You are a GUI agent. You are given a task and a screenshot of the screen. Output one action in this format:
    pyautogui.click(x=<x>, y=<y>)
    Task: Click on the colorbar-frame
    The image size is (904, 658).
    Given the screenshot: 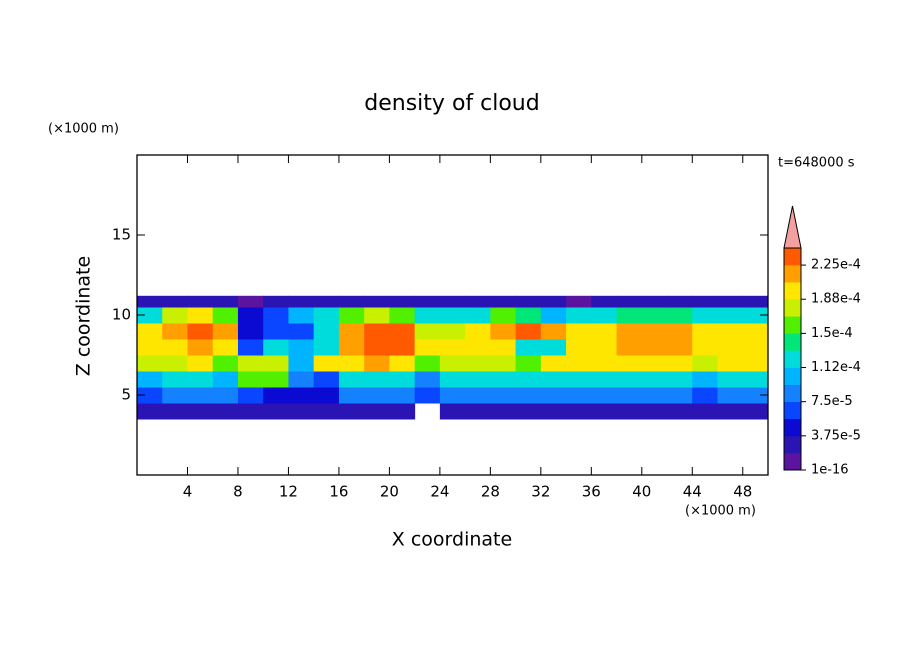 What is the action you would take?
    pyautogui.click(x=792, y=359)
    